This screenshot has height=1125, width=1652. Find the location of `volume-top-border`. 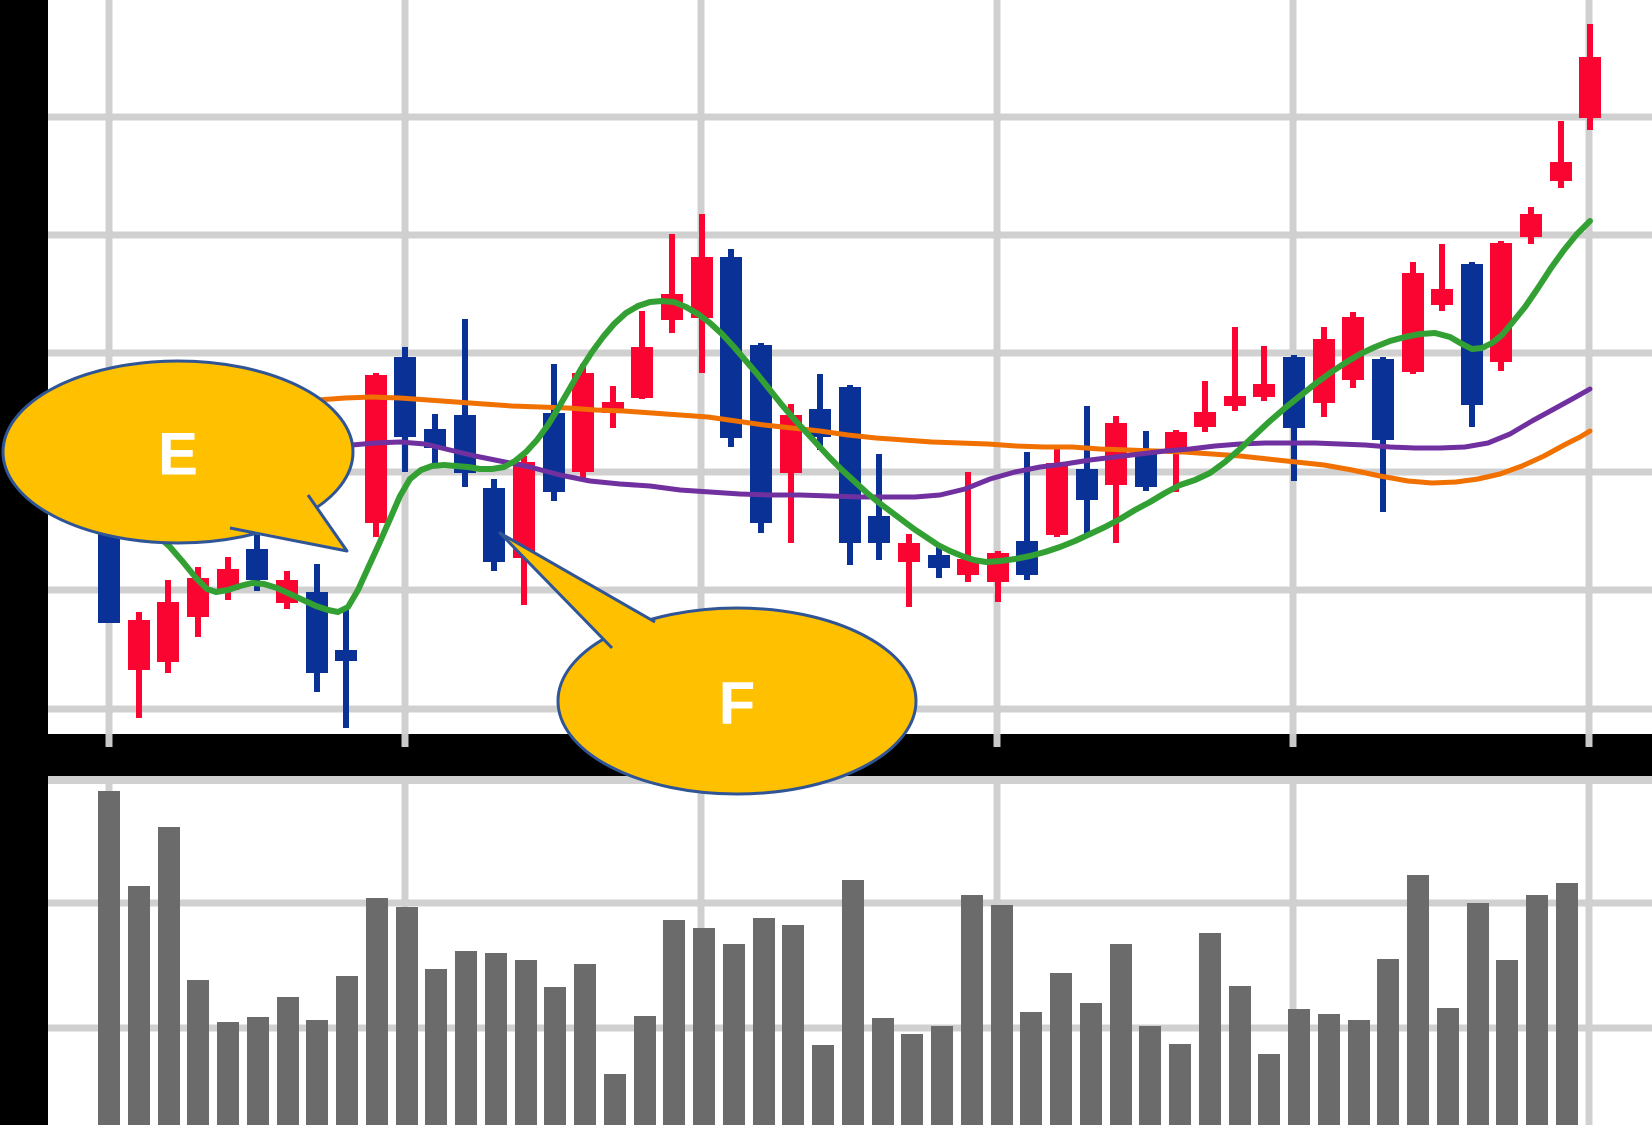

volume-top-border is located at coordinates (850, 780).